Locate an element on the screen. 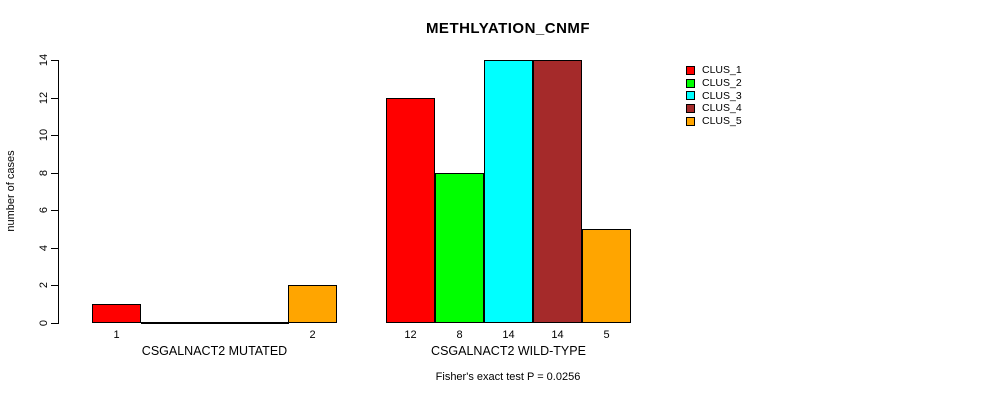 Image resolution: width=990 pixels, height=400 pixels. bar-clus_4-group1 is located at coordinates (557, 191).